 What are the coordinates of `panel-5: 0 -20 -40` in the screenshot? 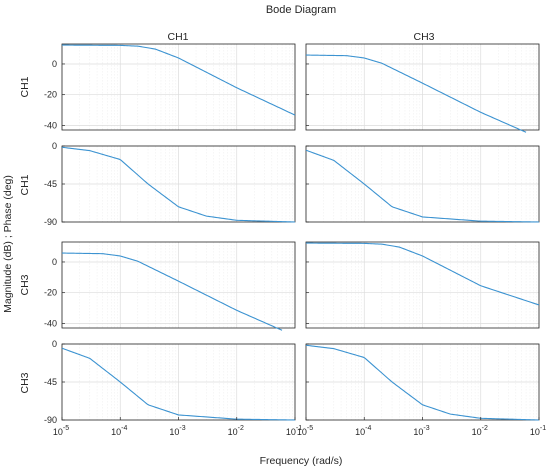 It's located at (170, 286).